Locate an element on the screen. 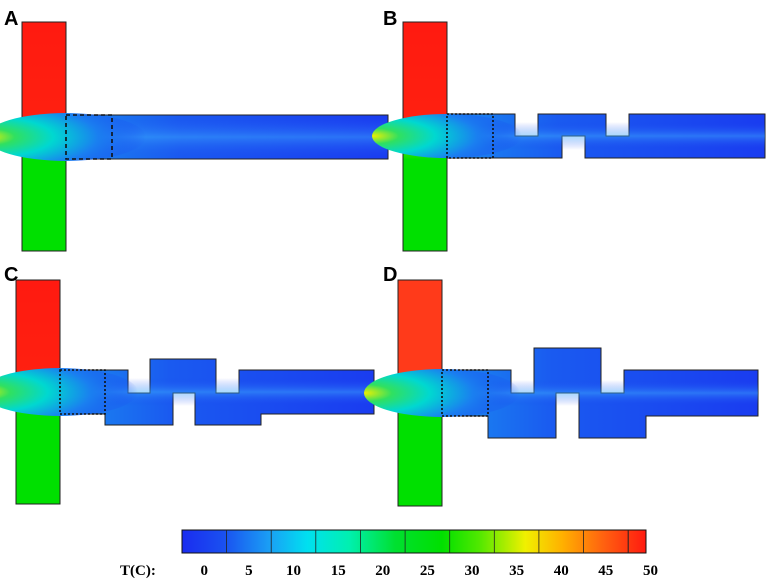 The width and height of the screenshot is (768, 579). panel-label-b: B is located at coordinates (390, 19).